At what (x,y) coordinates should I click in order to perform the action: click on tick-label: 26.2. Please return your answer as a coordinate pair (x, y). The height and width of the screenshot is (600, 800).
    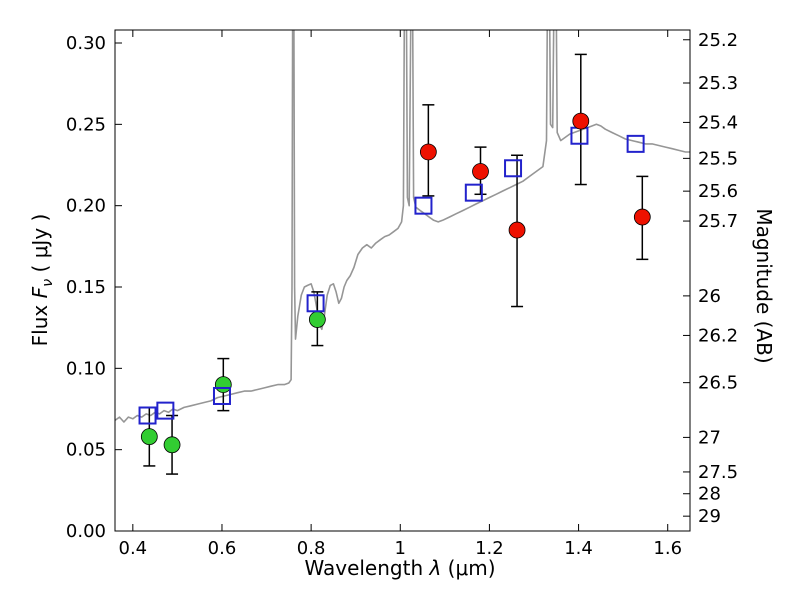
    Looking at the image, I should click on (718, 335).